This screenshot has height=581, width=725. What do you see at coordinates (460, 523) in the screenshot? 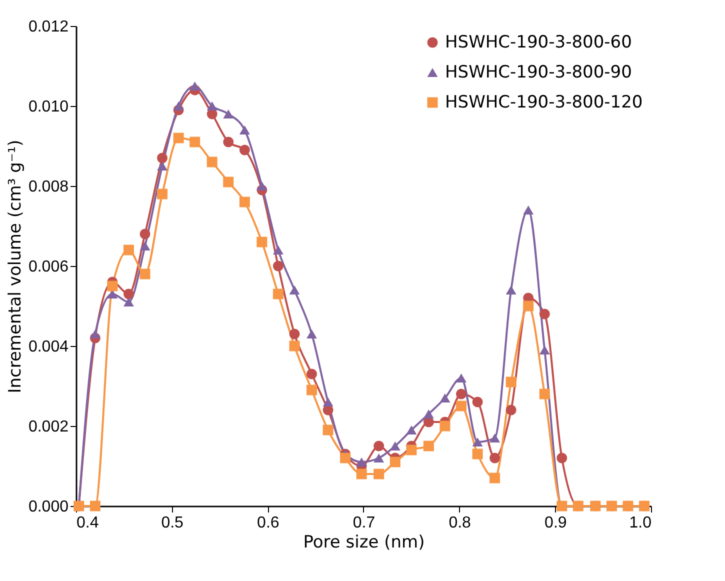
I see `x-tick-label: 0.8` at bounding box center [460, 523].